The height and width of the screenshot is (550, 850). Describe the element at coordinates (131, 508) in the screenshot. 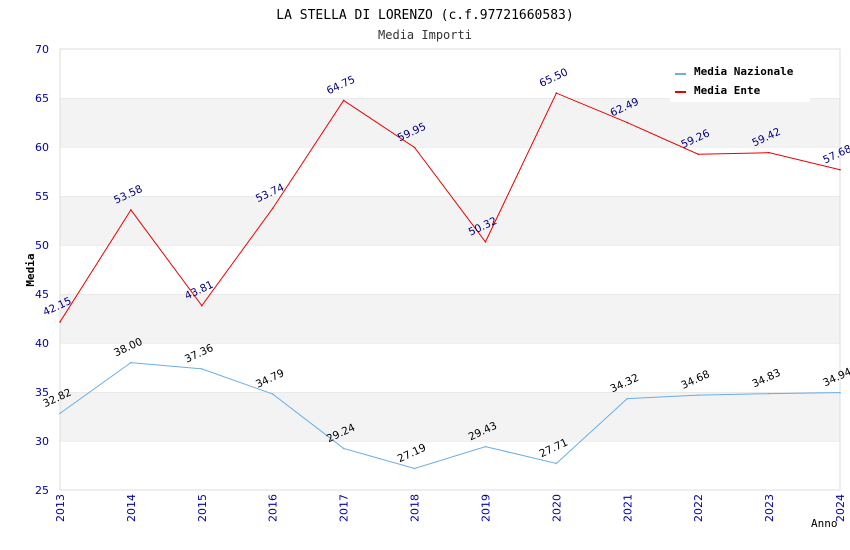

I see `x-tick-label: 2014` at that location.